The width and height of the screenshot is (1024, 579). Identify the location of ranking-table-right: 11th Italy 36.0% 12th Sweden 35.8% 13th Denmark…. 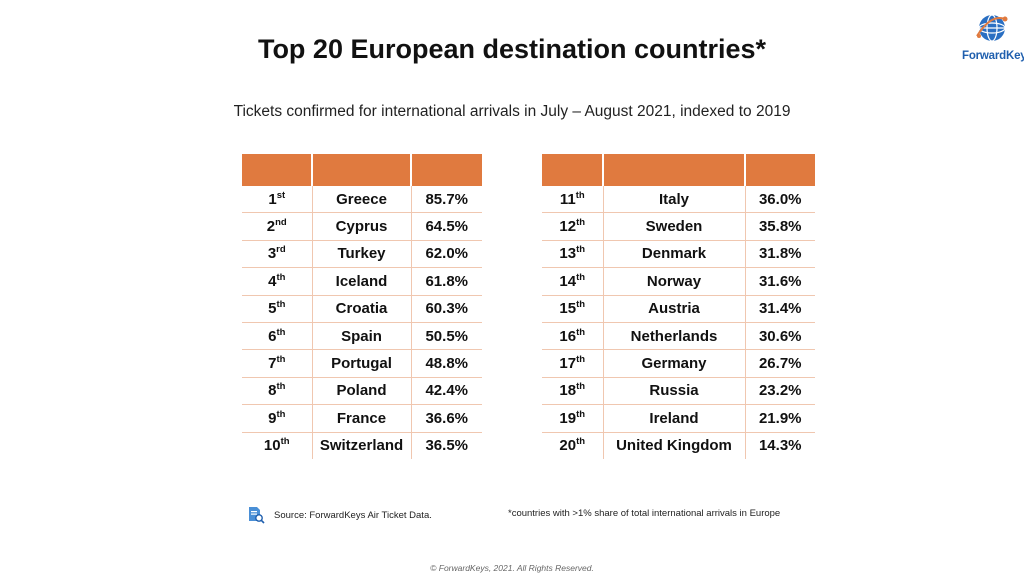
(678, 306).